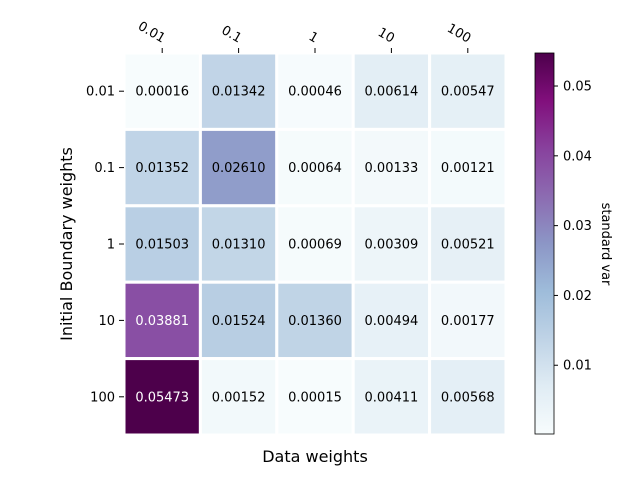 This screenshot has width=640, height=480. I want to click on y-tick-label: 100, so click(102, 397).